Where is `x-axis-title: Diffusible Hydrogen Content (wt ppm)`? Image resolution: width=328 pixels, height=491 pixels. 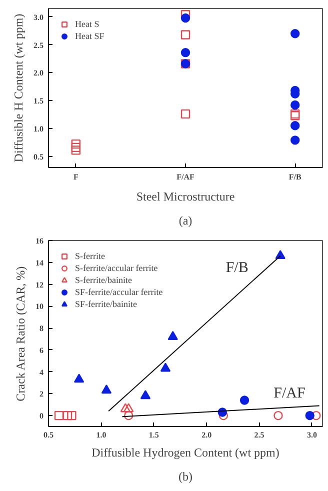
x-axis-title: Diffusible Hydrogen Content (wt ppm) is located at coordinates (186, 453).